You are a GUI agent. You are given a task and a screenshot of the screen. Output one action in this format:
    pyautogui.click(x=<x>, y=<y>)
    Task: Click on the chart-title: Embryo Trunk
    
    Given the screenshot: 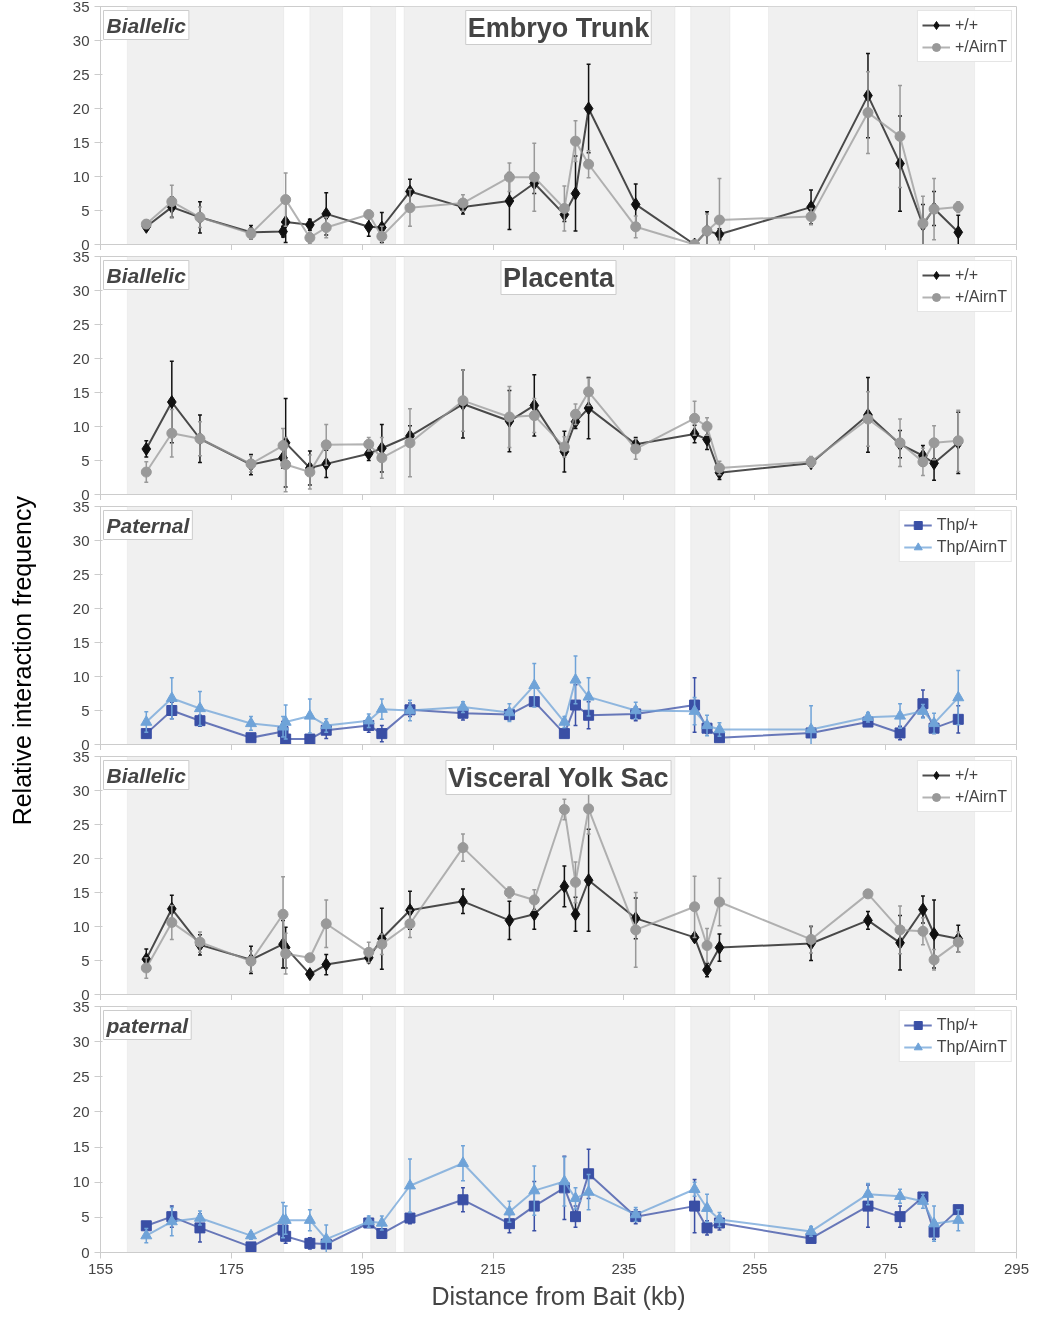 What is the action you would take?
    pyautogui.click(x=559, y=27)
    